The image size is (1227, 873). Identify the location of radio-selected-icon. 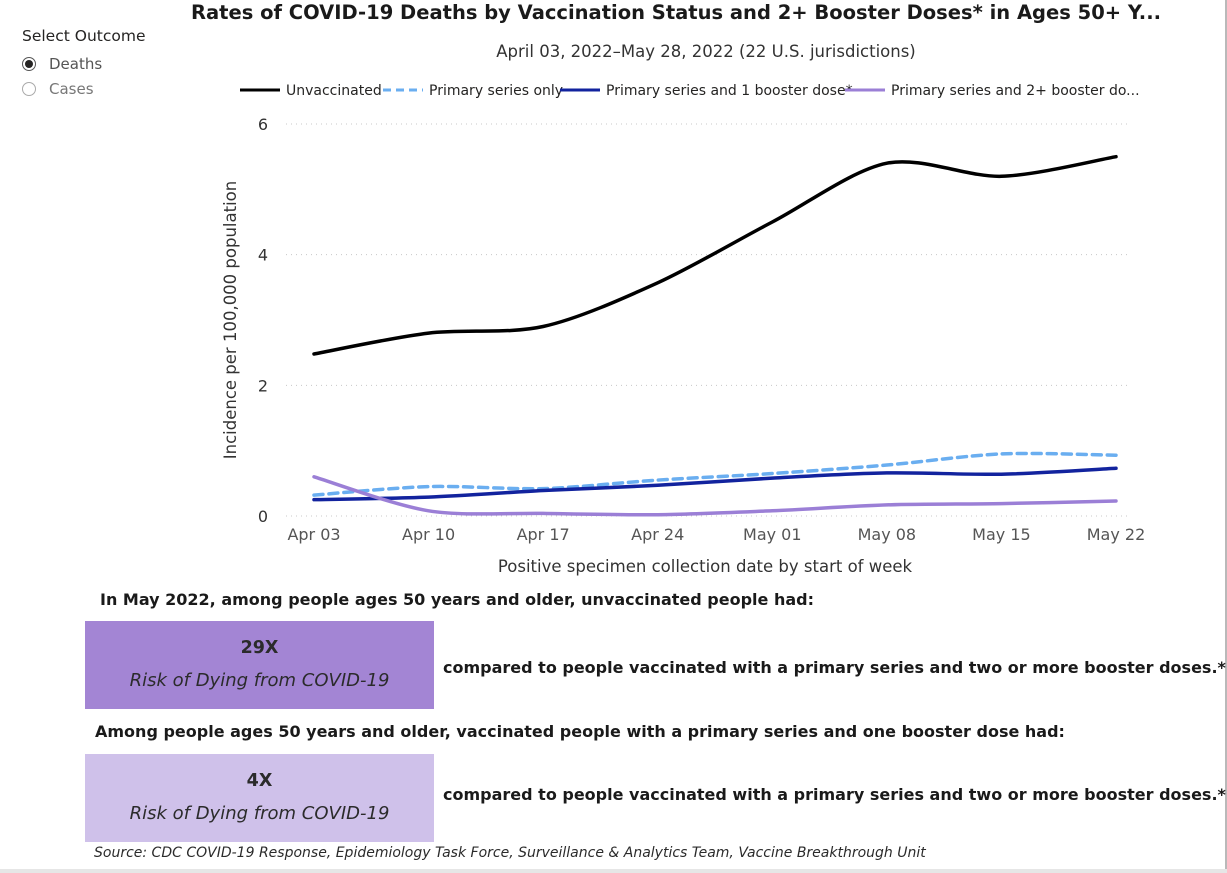
(29, 63).